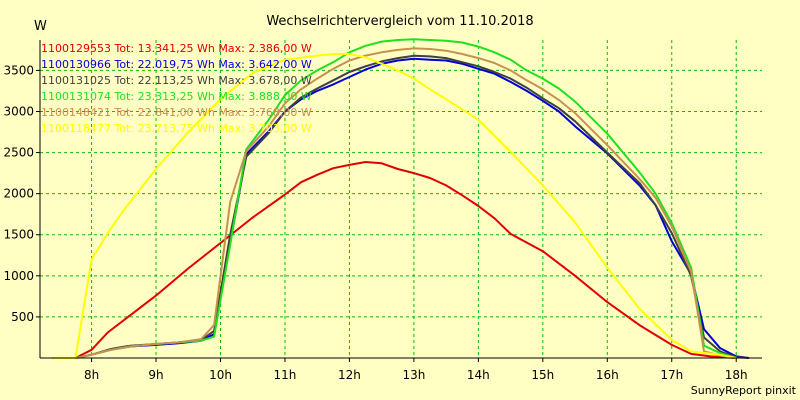 The image size is (800, 400). What do you see at coordinates (18, 70) in the screenshot?
I see `y-tick-label: 3500` at bounding box center [18, 70].